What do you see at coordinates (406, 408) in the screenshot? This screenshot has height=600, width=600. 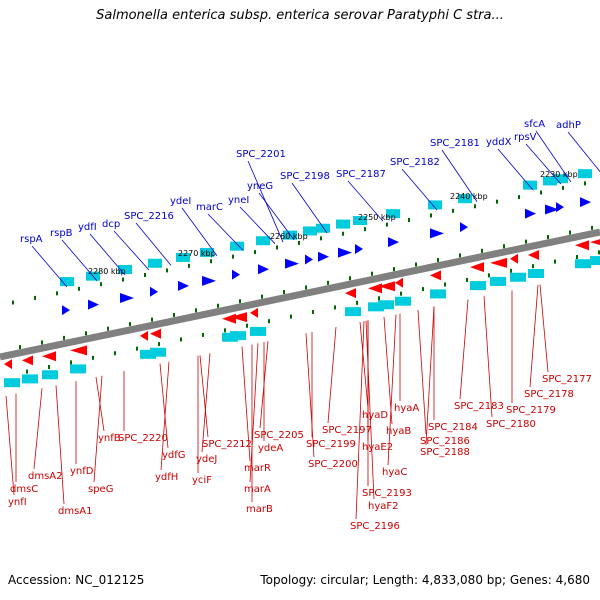 I see `reverse-gene-label: hyaA` at bounding box center [406, 408].